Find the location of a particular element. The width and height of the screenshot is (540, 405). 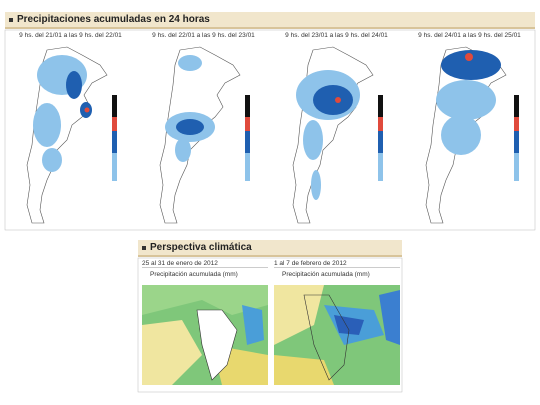

section-title: Precipitaciones acumuladas en 24 horas is located at coordinates (270, 20).